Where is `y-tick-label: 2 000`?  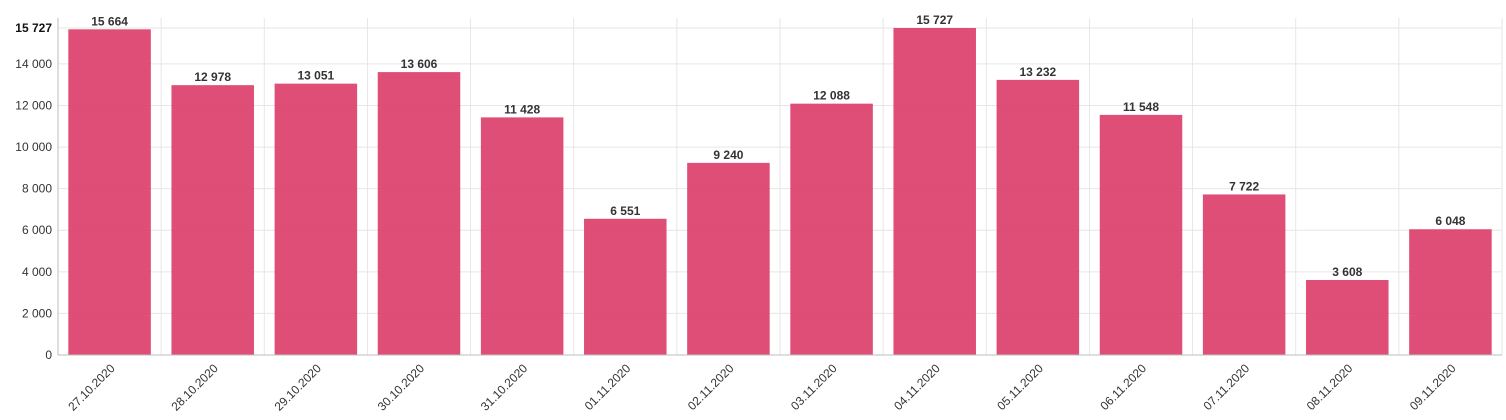
y-tick-label: 2 000 is located at coordinates (37, 313).